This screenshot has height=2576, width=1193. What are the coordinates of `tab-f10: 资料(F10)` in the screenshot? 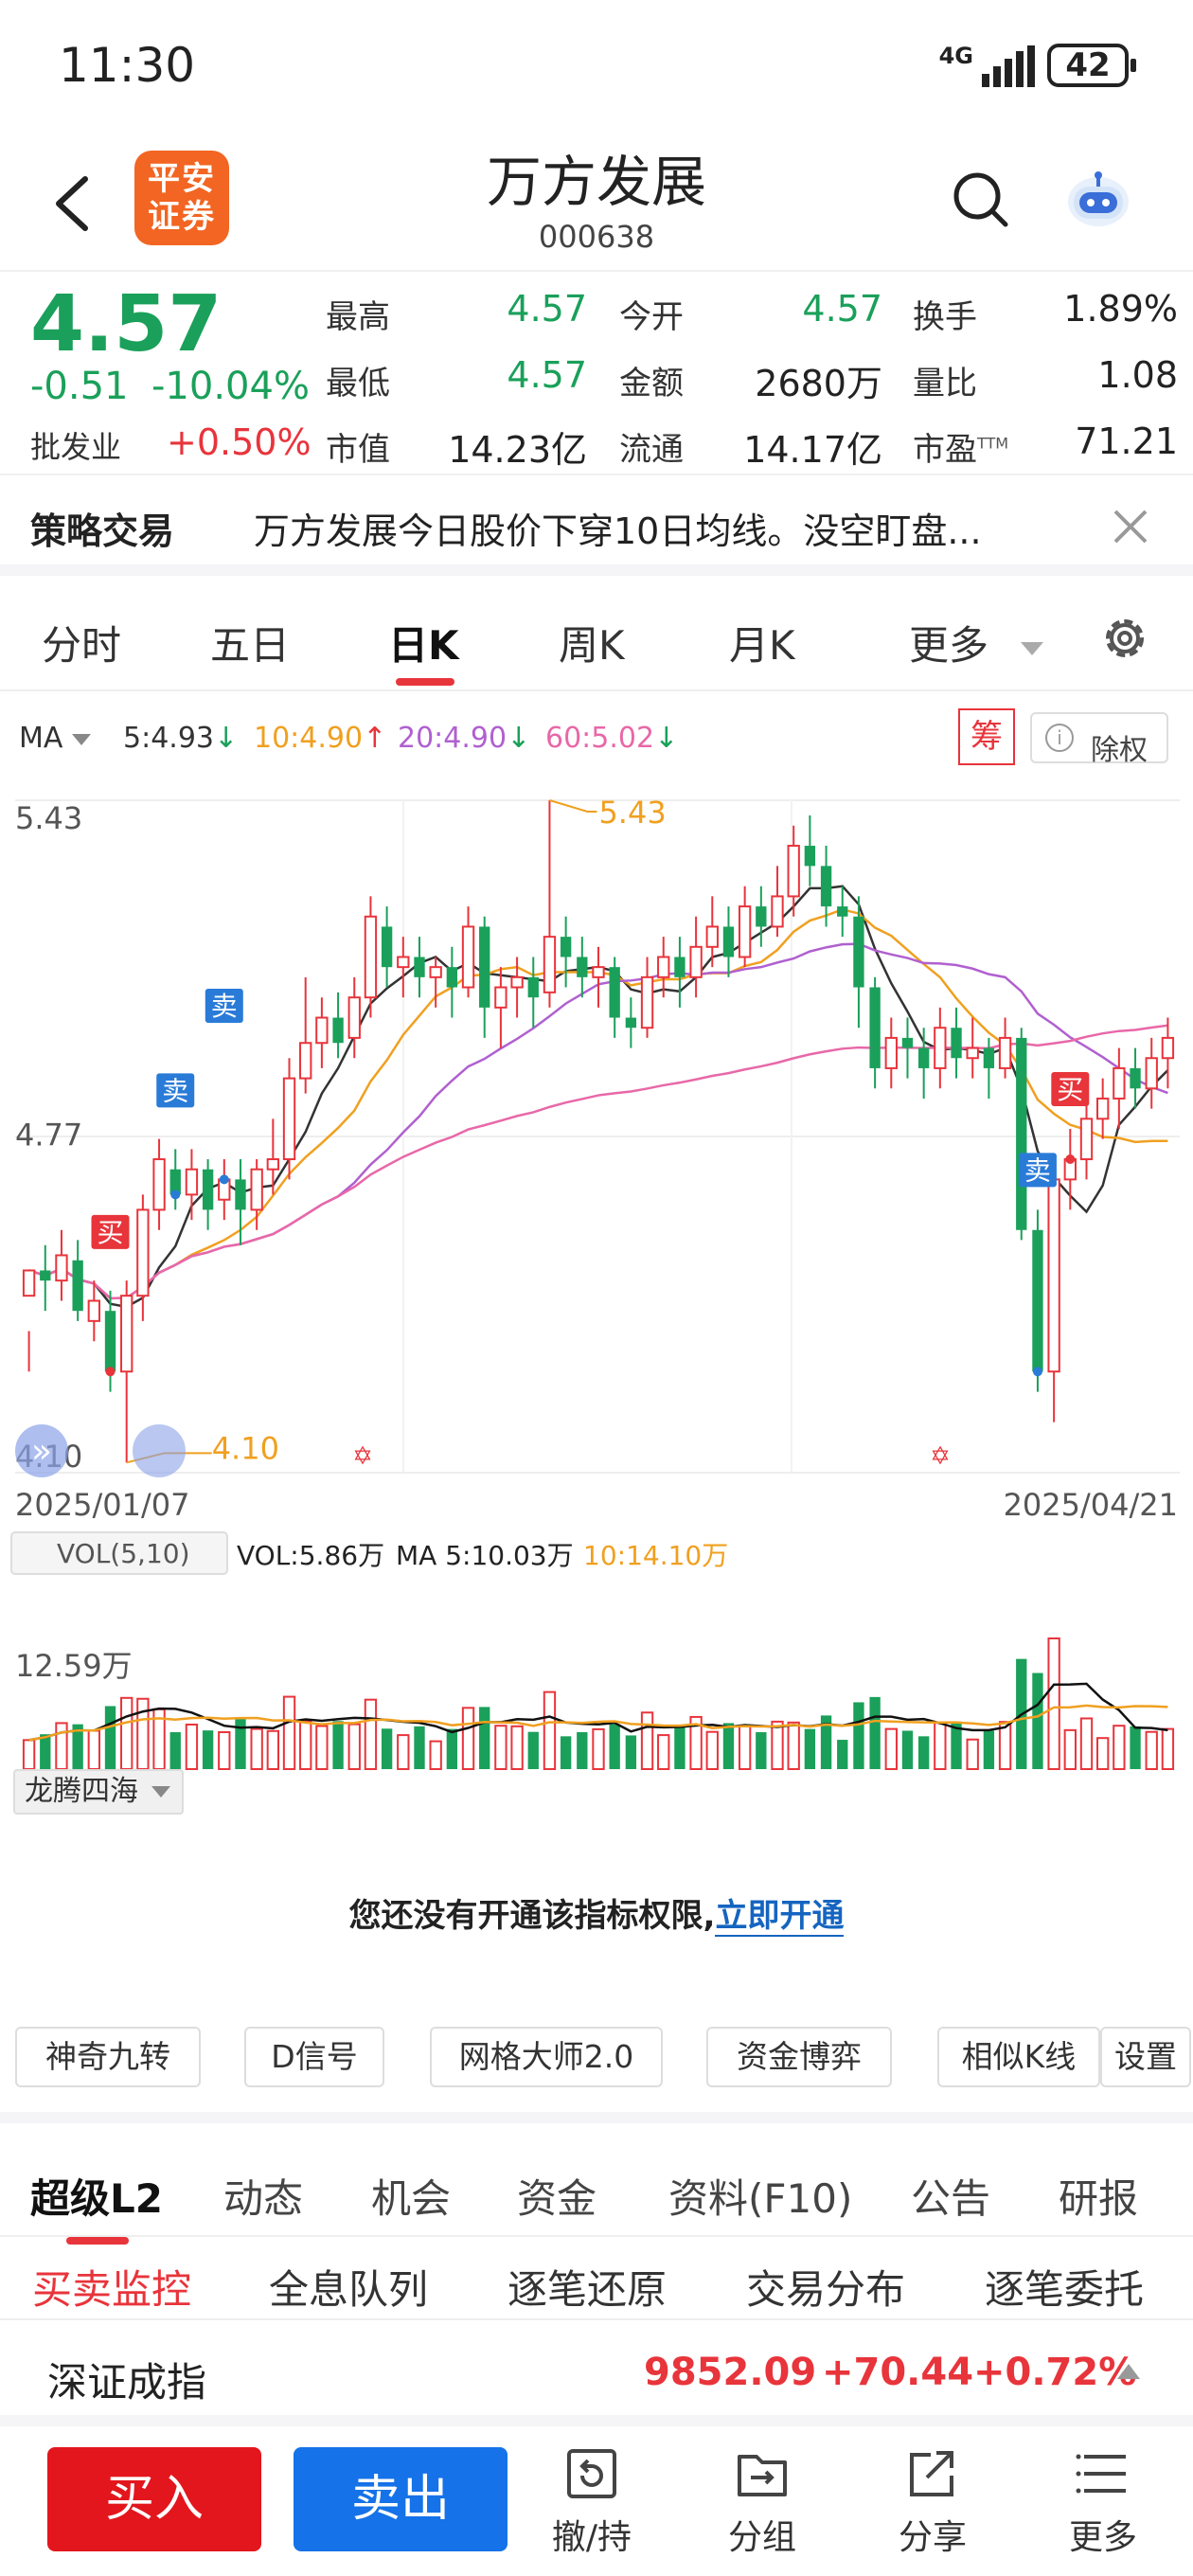 It's located at (760, 2198).